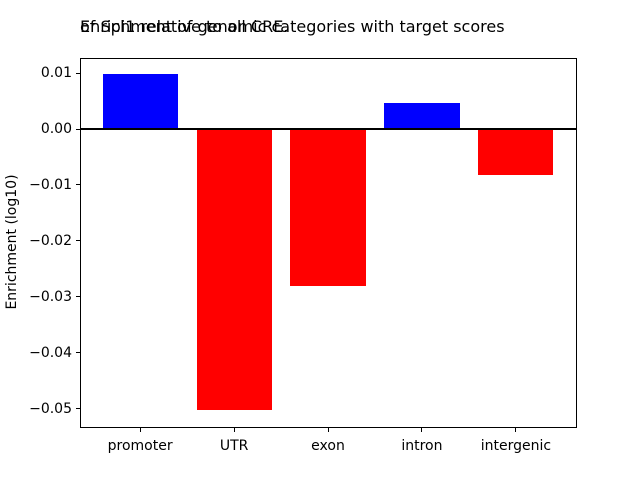 The image size is (640, 480). What do you see at coordinates (328, 129) in the screenshot?
I see `zero-line` at bounding box center [328, 129].